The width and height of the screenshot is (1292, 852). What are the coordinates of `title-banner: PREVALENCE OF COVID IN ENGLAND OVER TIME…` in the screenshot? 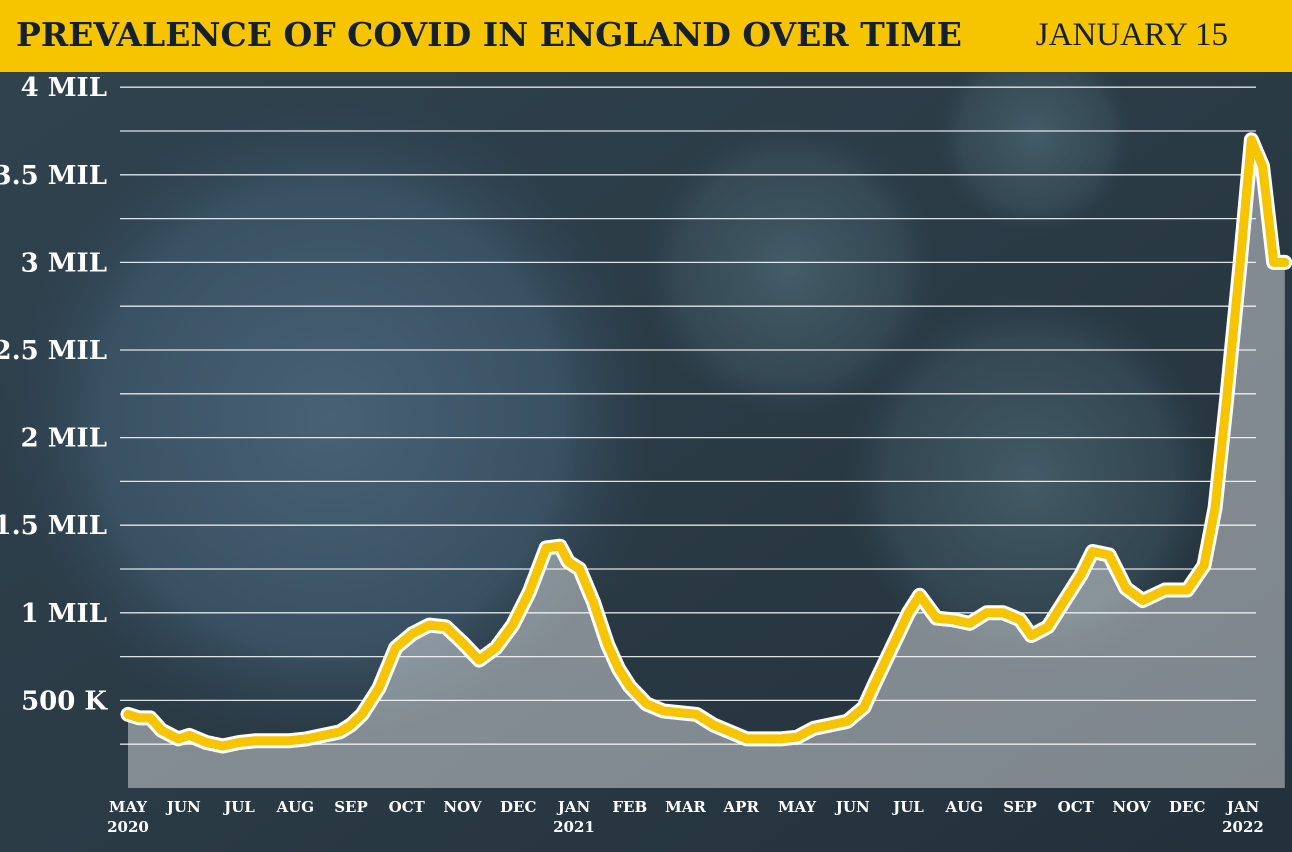 It's located at (646, 36).